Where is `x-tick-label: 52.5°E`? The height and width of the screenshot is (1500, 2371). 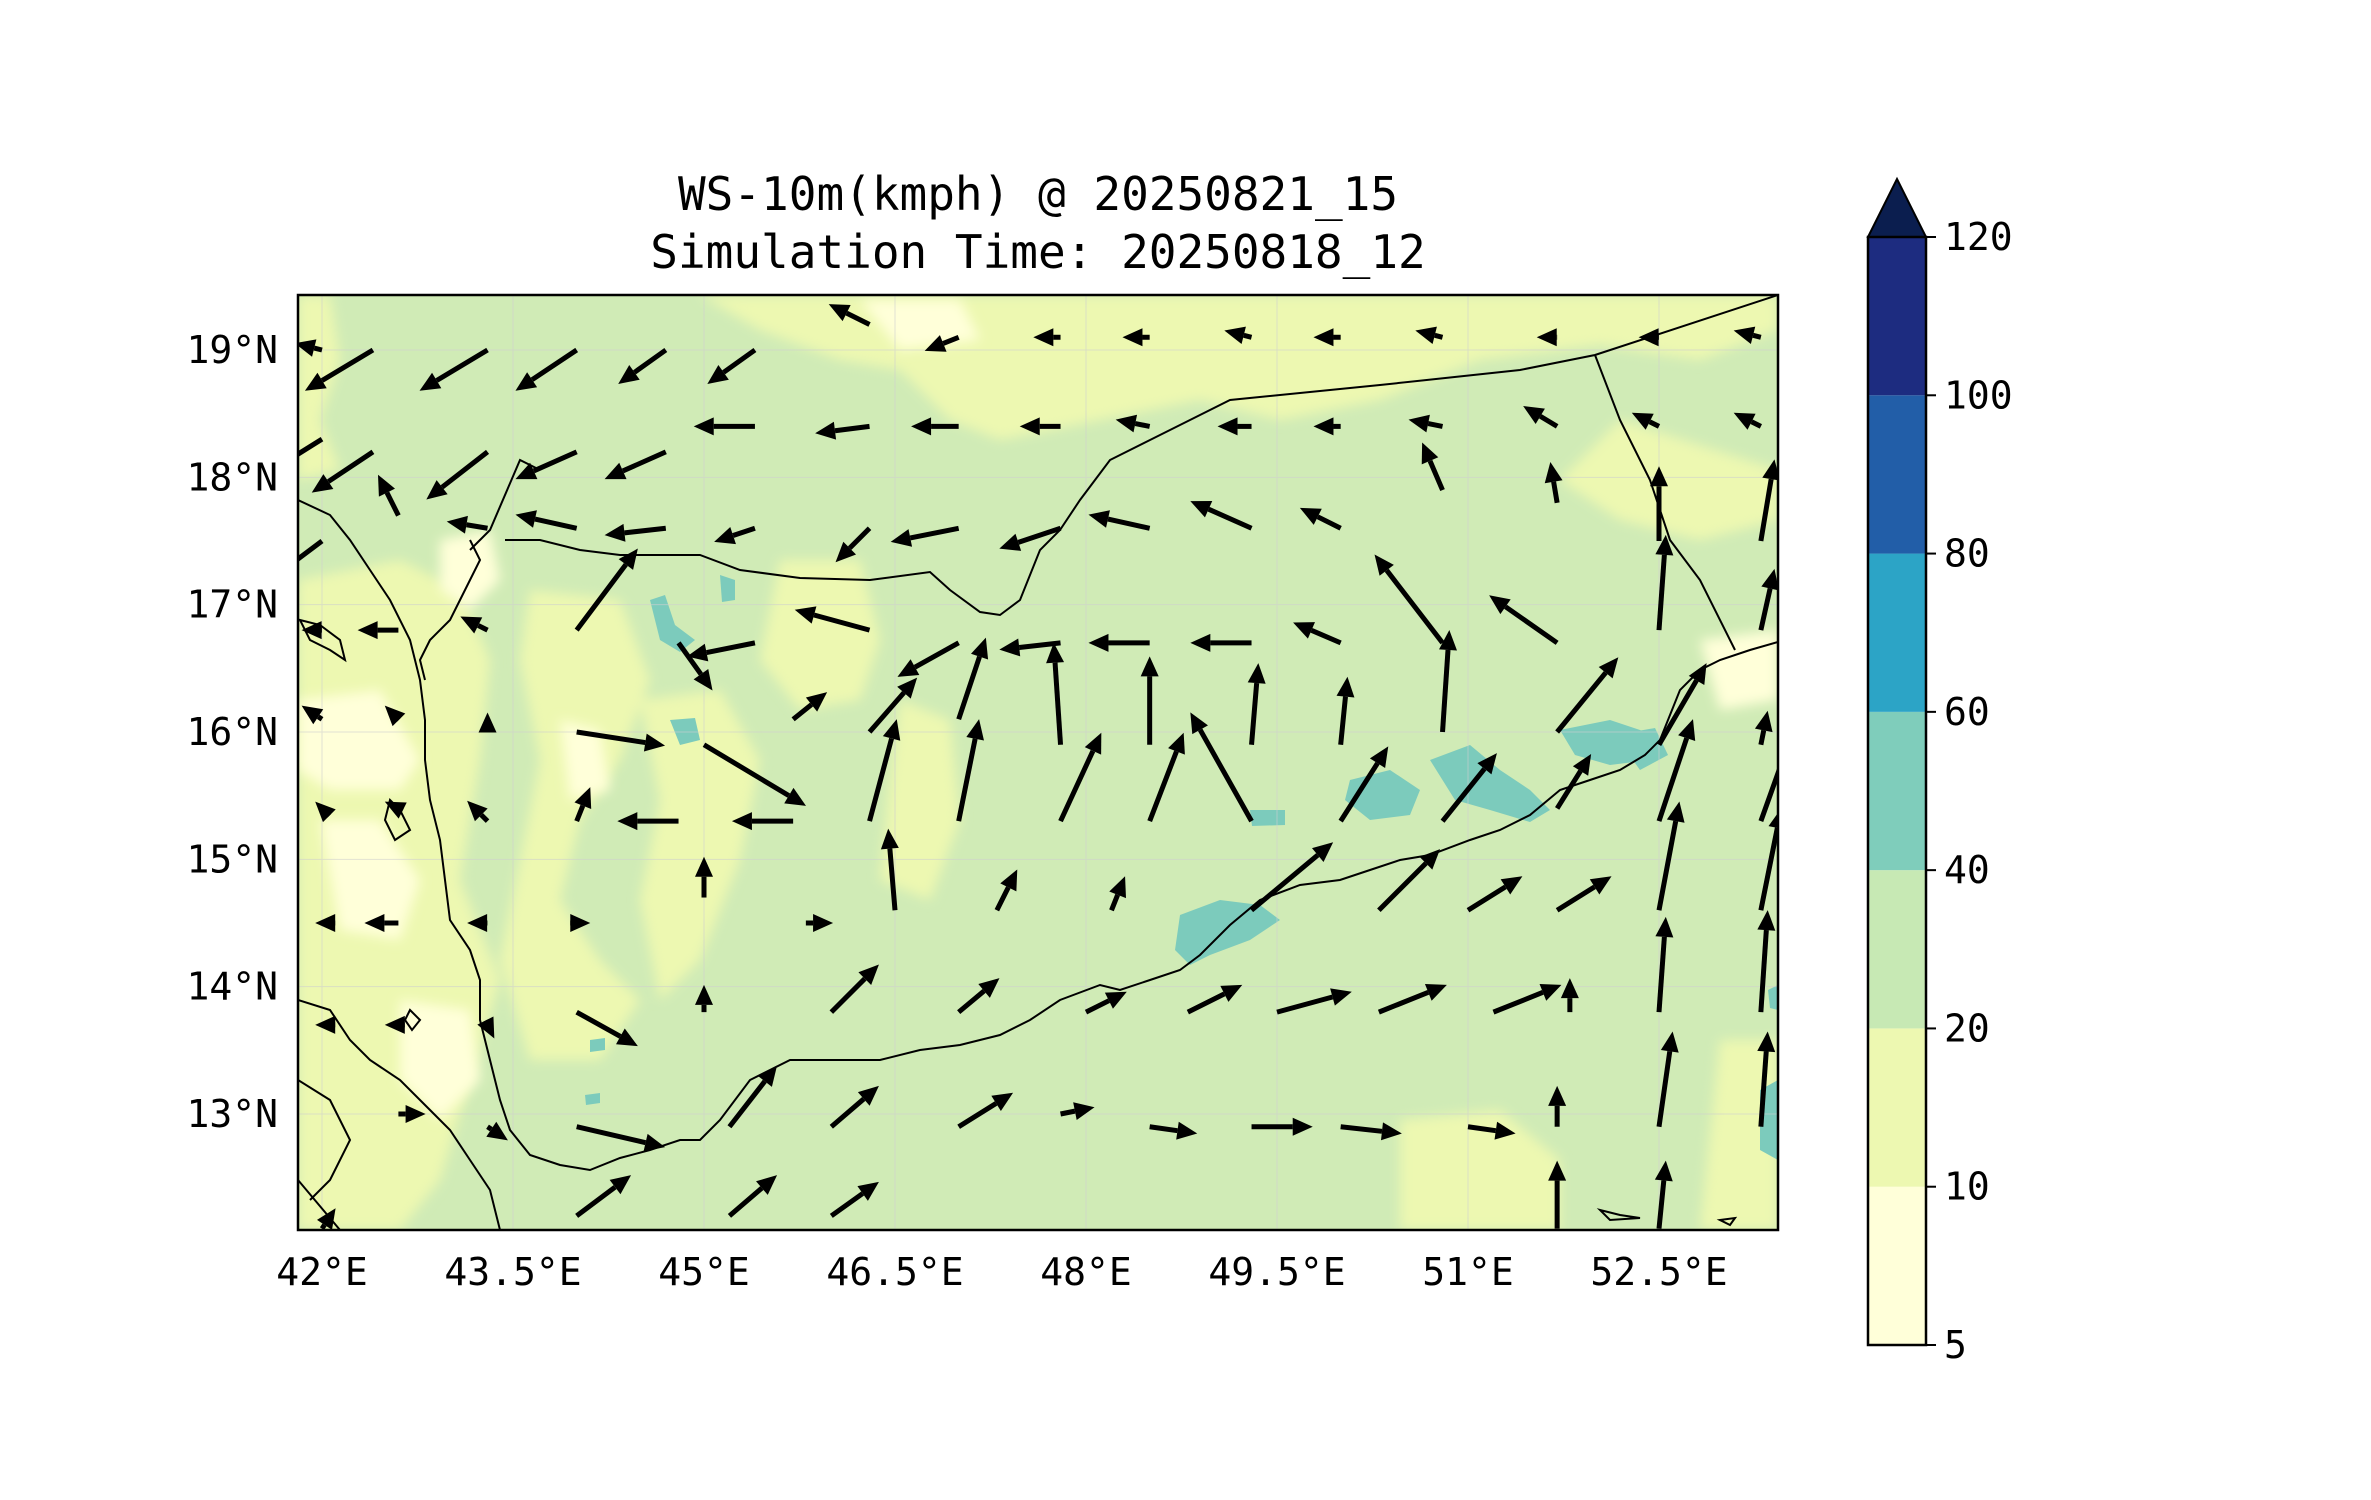
x-tick-label: 52.5°E is located at coordinates (1658, 1272).